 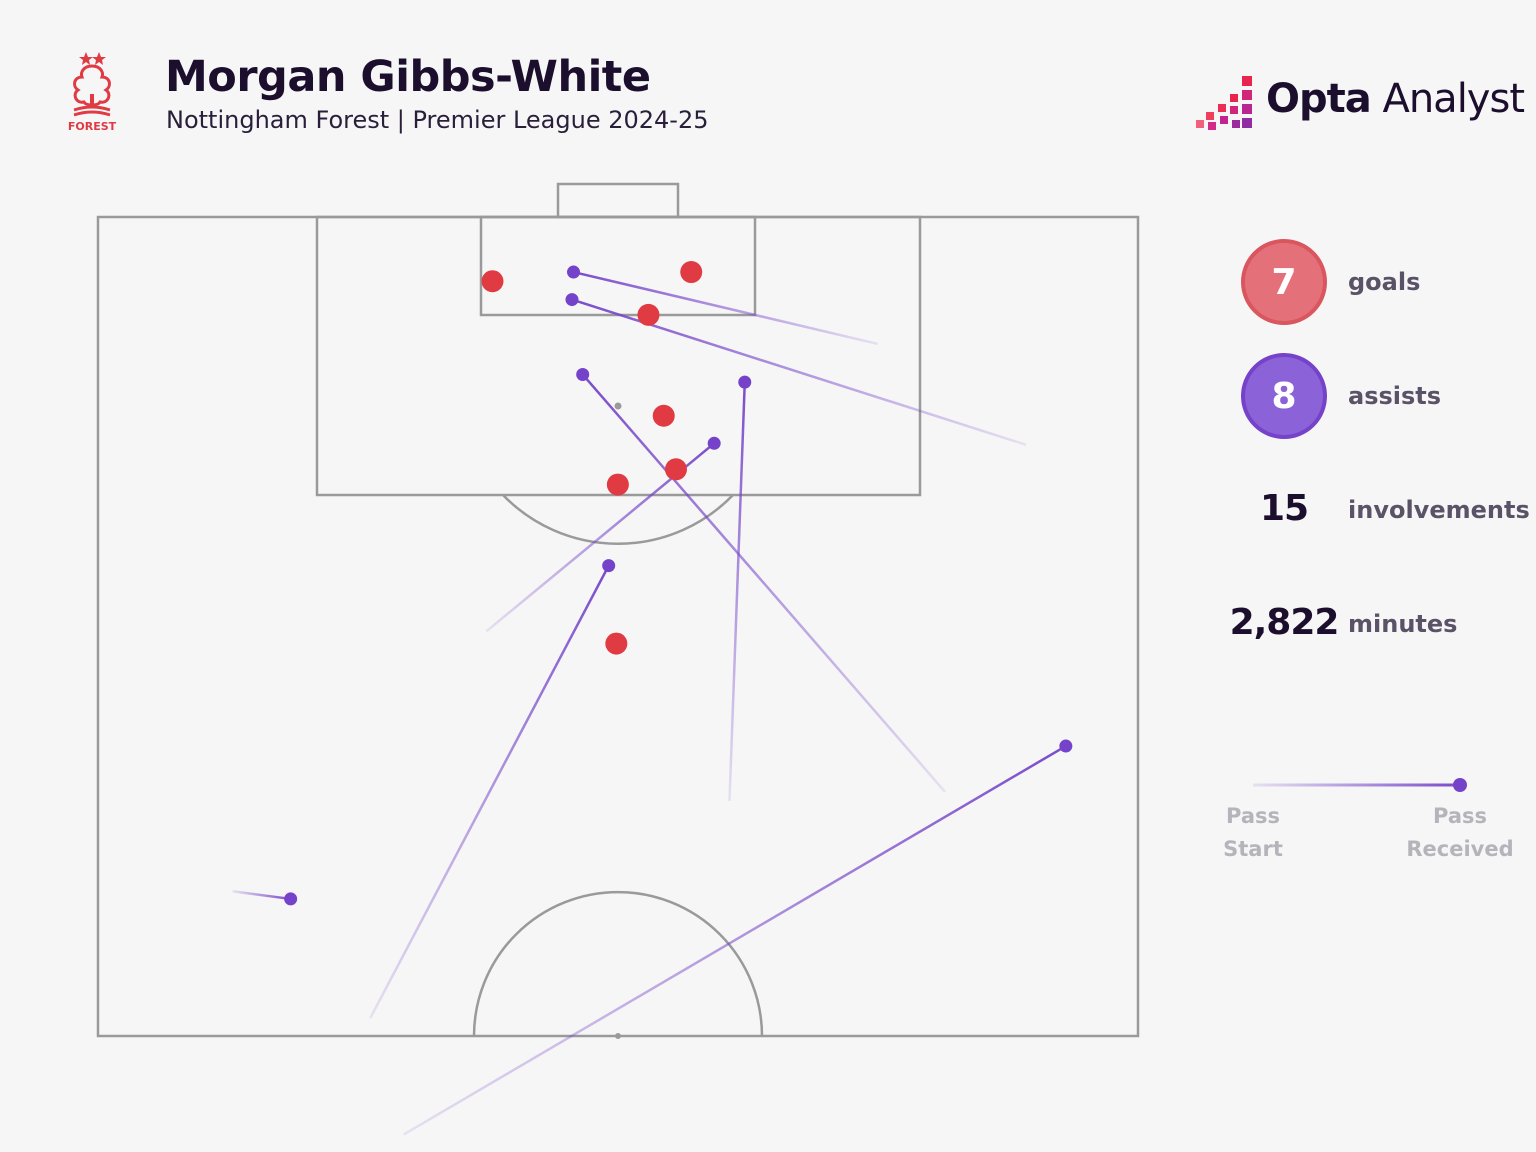 I want to click on legend-pass-received: Pass Received, so click(x=1460, y=833).